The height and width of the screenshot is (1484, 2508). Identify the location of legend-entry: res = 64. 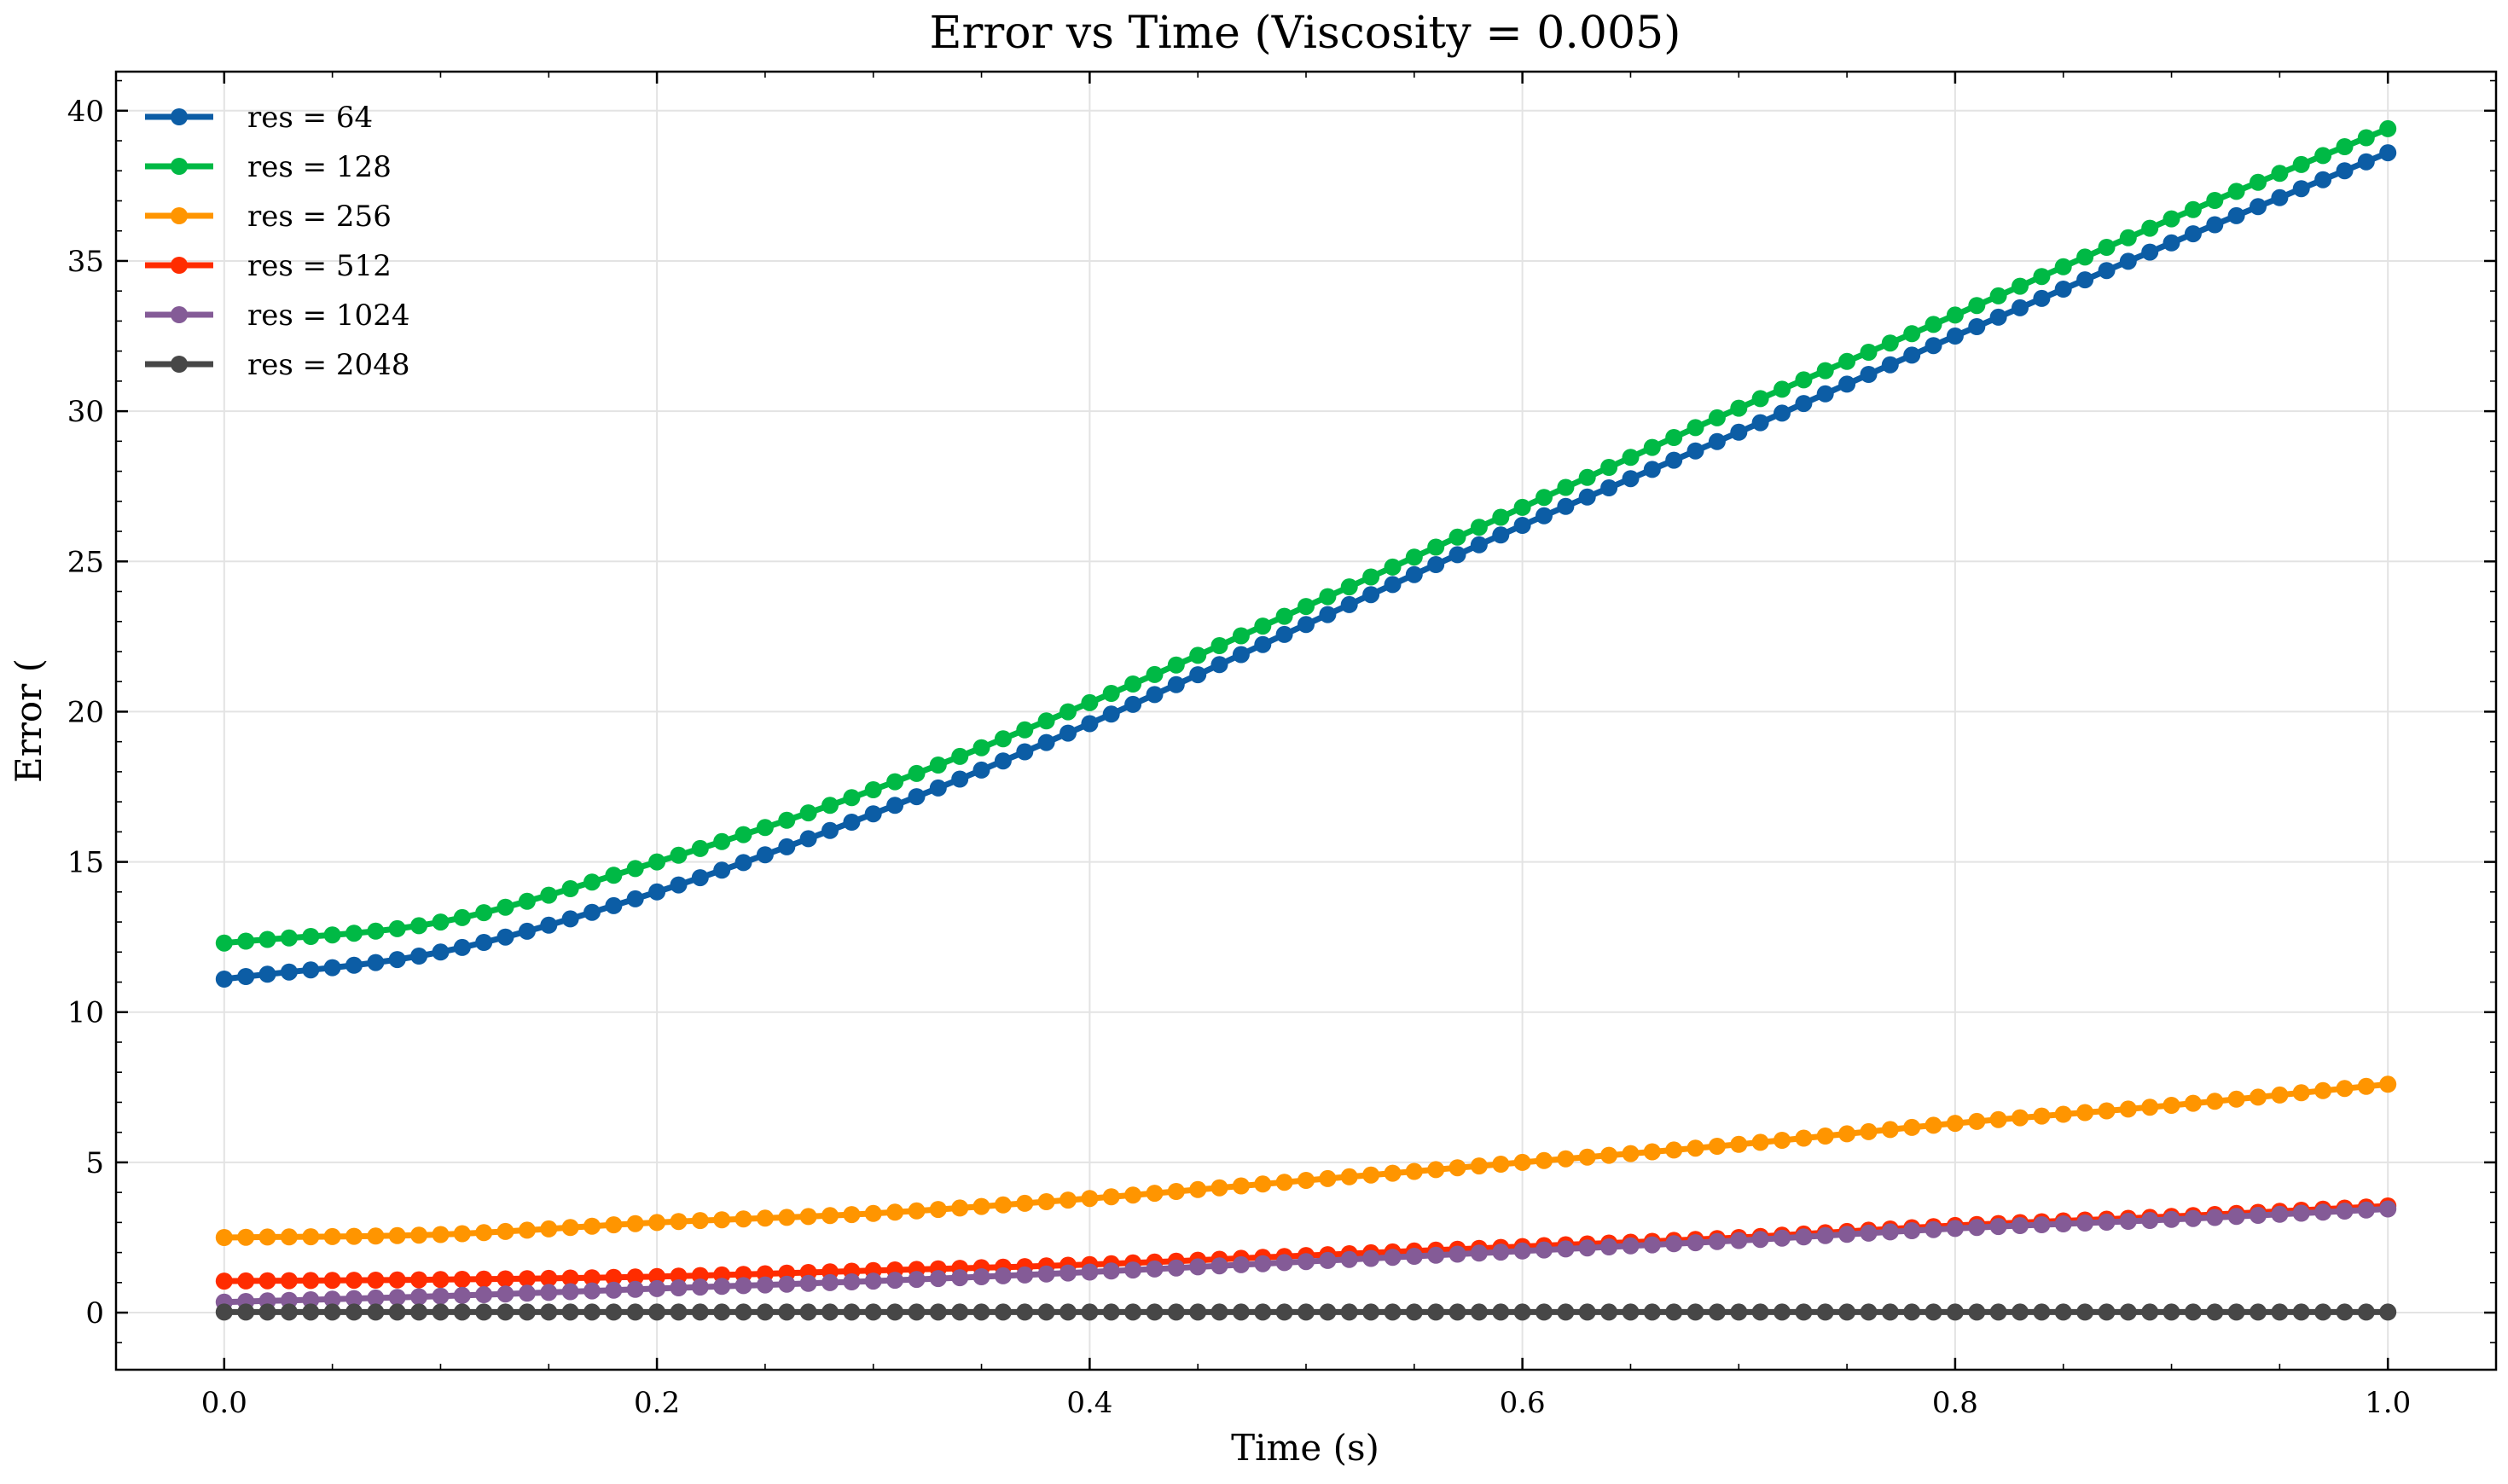
(259, 118).